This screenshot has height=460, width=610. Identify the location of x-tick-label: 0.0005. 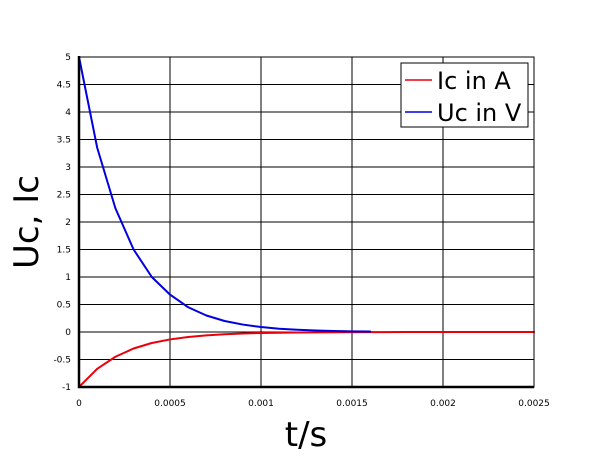
(170, 404).